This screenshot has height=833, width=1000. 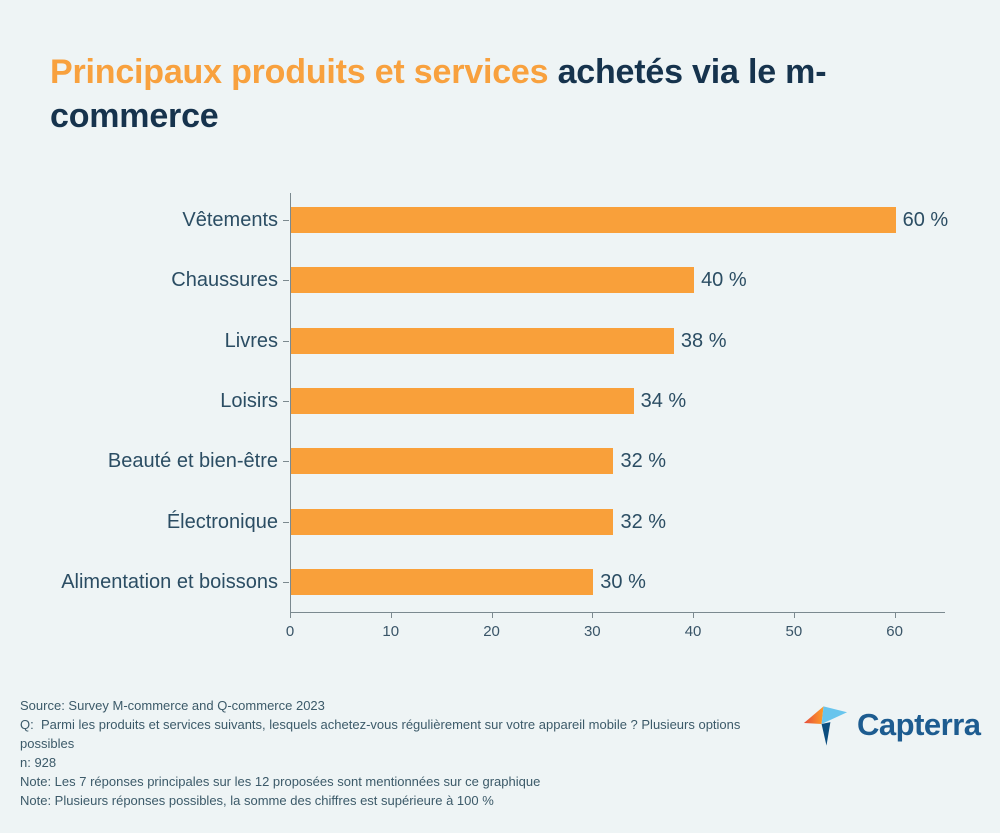 I want to click on category-label: Loisirs, so click(x=249, y=401).